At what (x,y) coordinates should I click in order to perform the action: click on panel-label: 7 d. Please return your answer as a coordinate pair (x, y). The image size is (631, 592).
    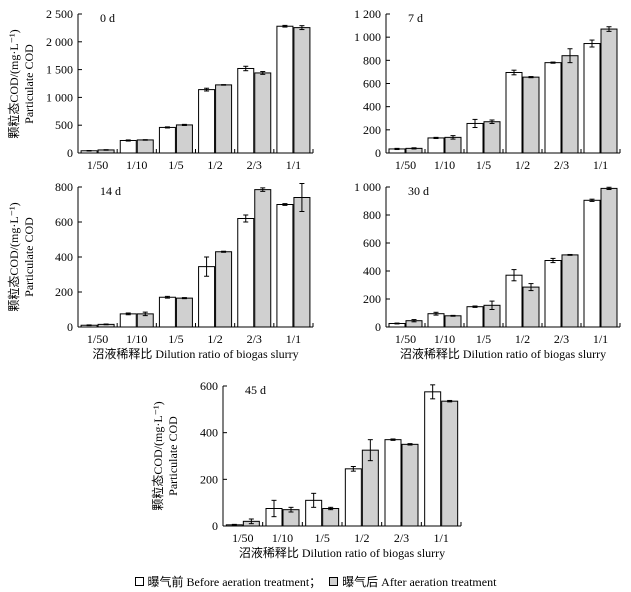
    Looking at the image, I should click on (415, 18).